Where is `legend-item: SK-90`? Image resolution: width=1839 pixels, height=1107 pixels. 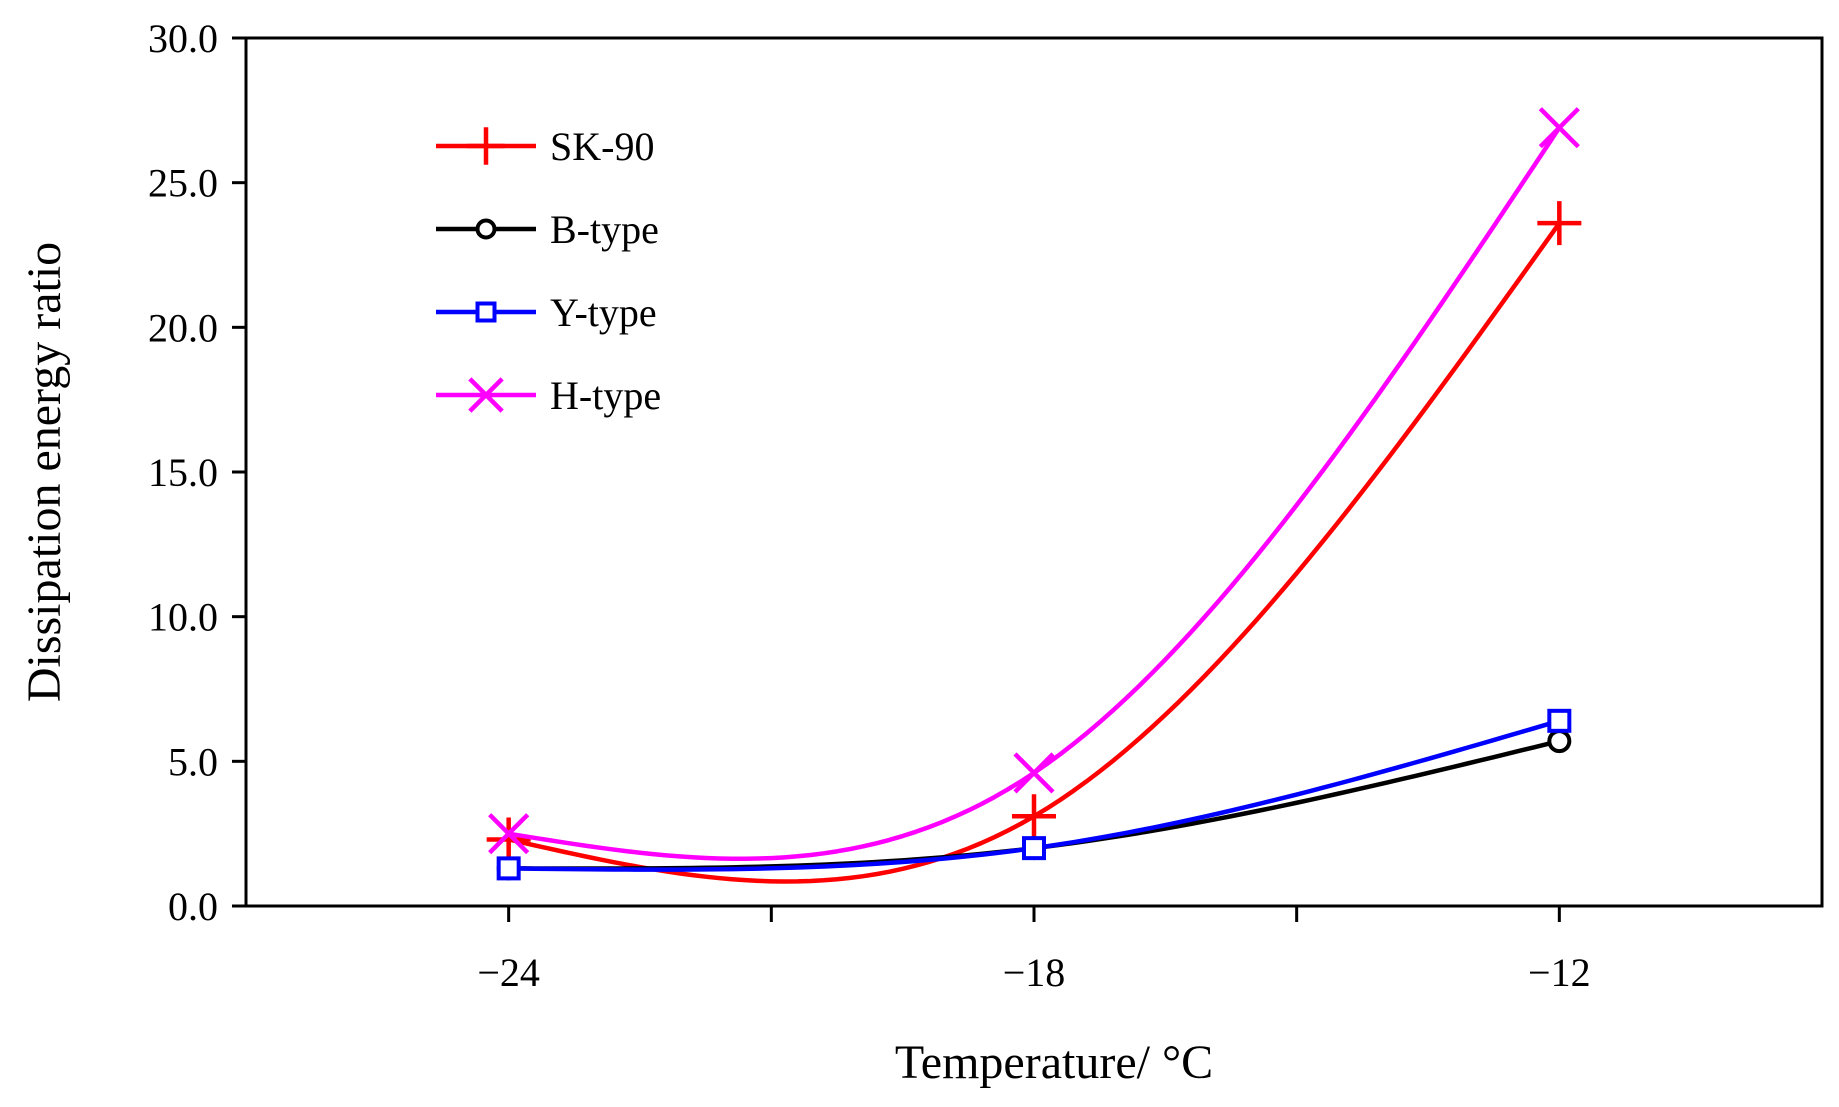 legend-item: SK-90 is located at coordinates (545, 146).